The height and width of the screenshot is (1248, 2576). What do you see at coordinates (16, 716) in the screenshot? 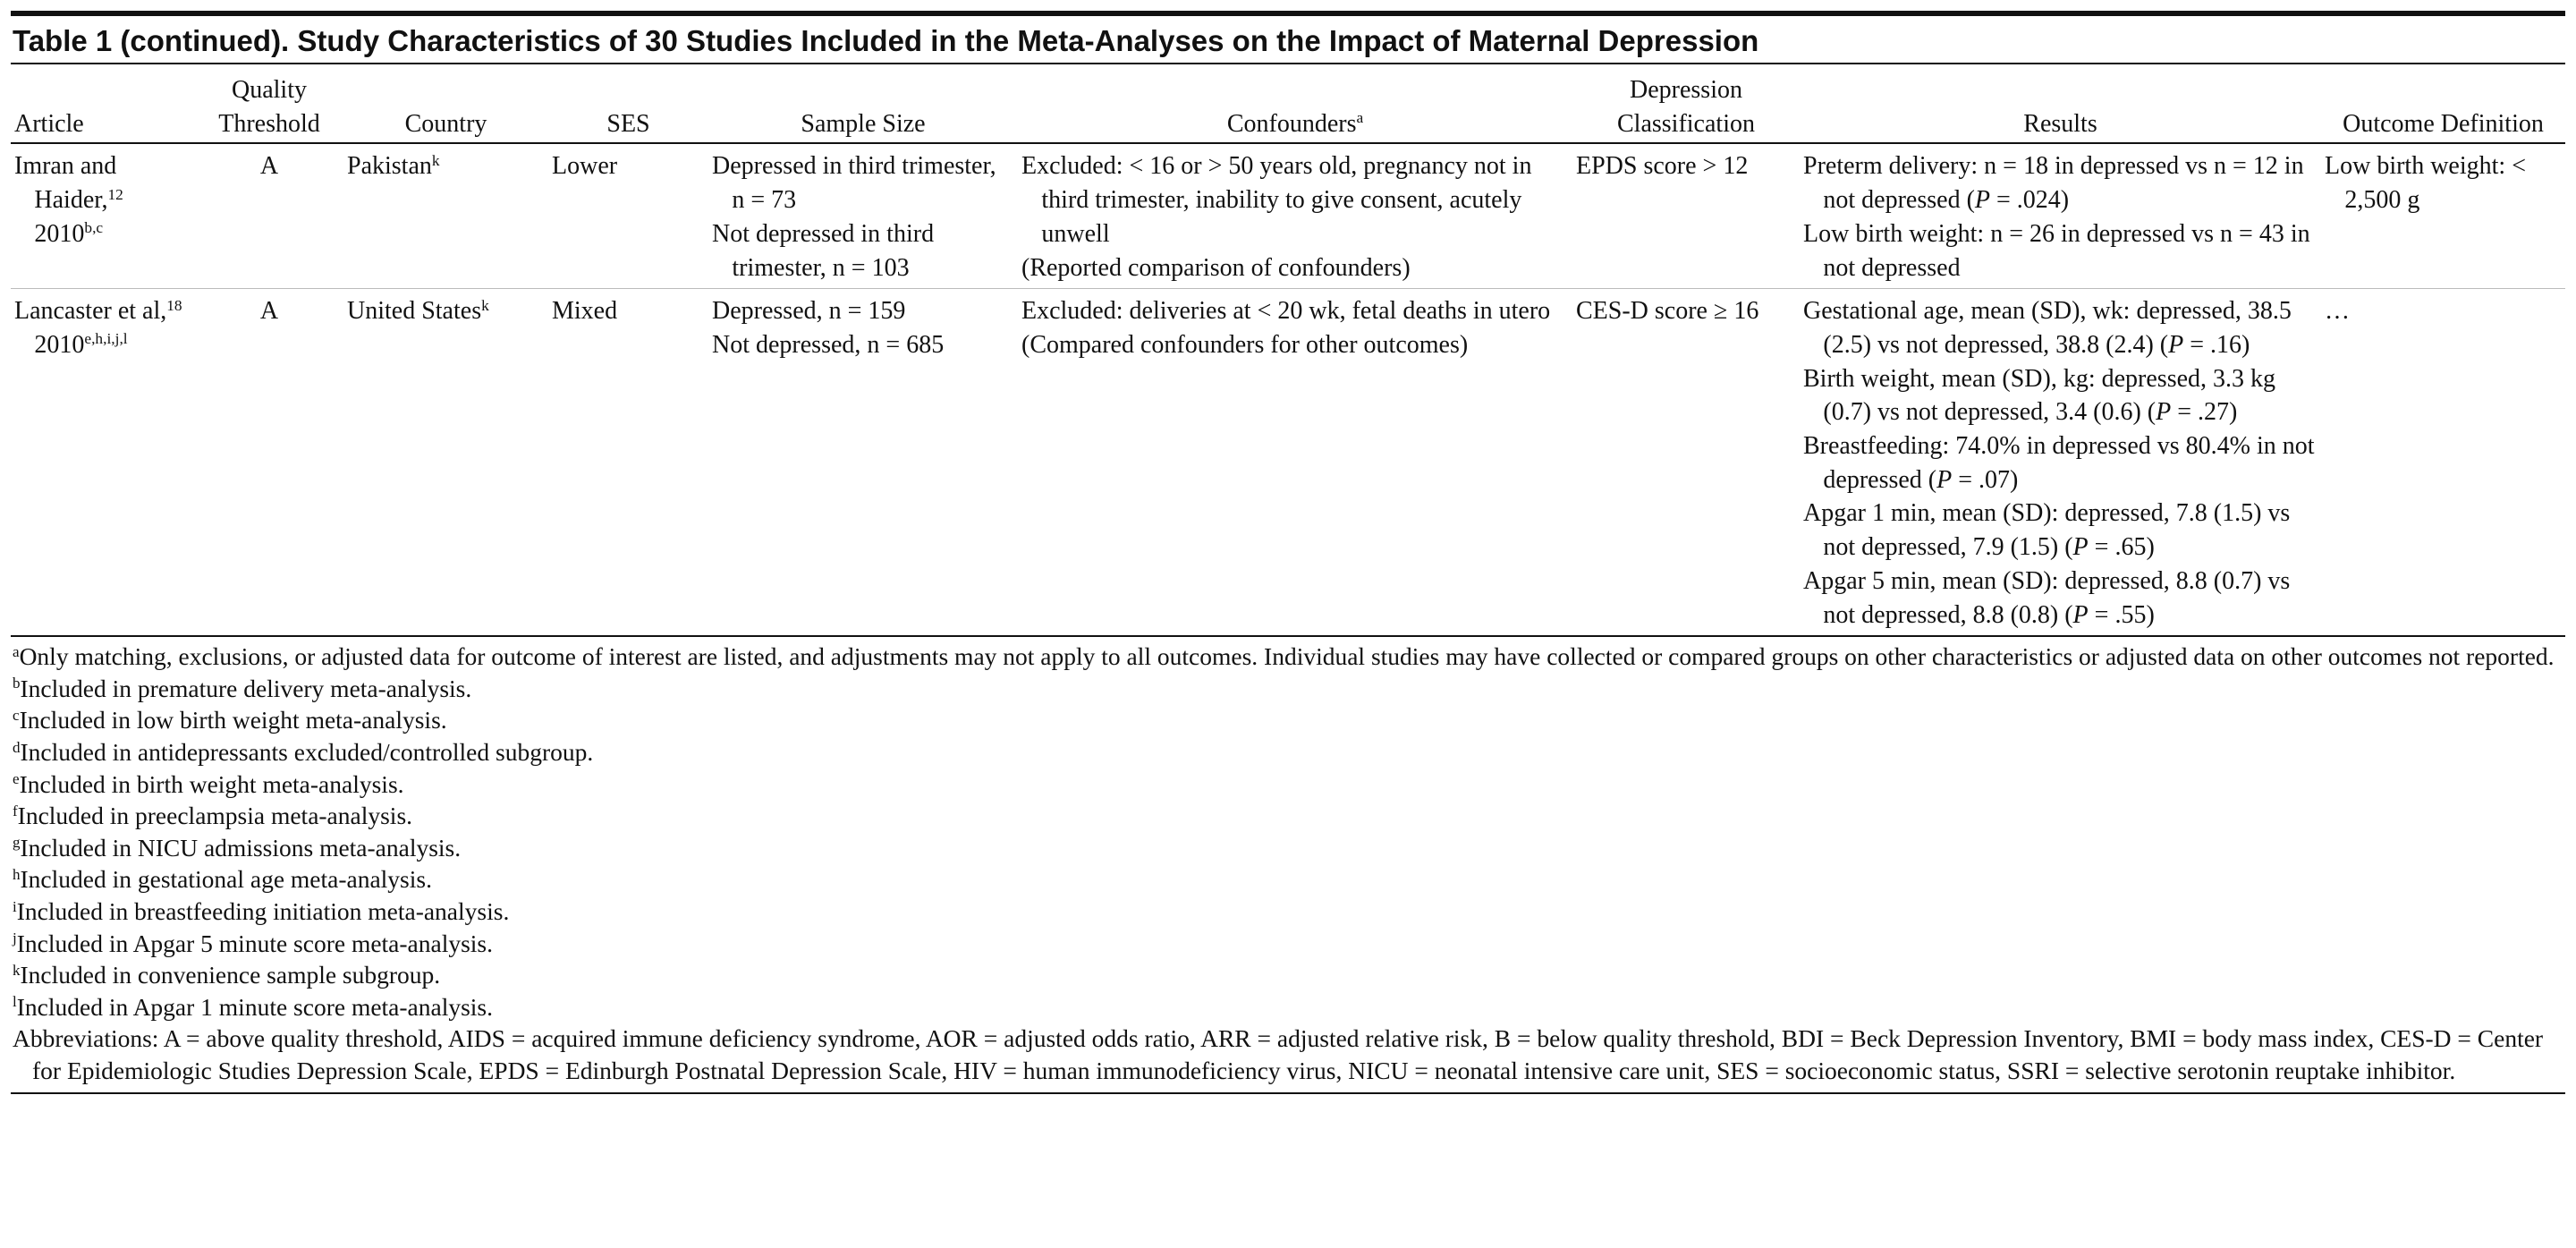
I see `superscript: c` at bounding box center [16, 716].